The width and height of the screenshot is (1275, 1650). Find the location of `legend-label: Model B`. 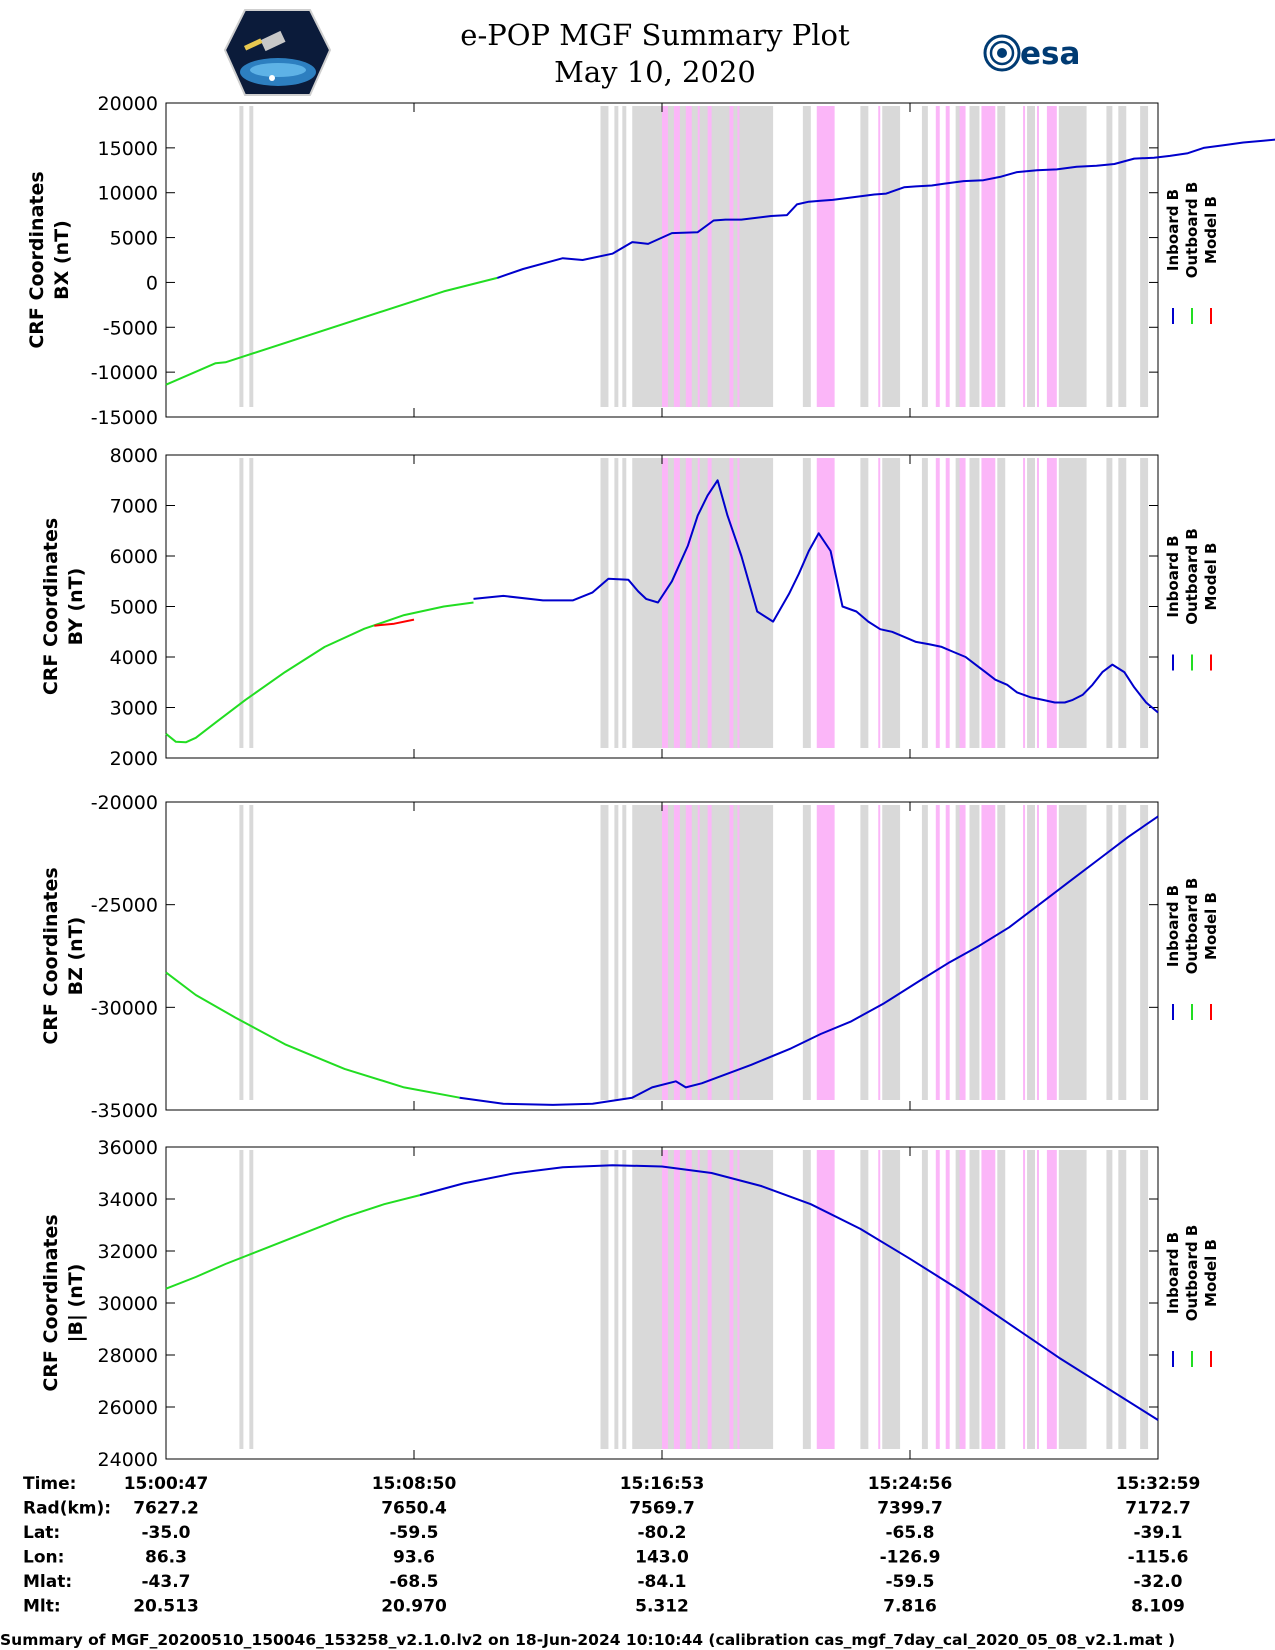

legend-label: Model B is located at coordinates (1211, 1273).